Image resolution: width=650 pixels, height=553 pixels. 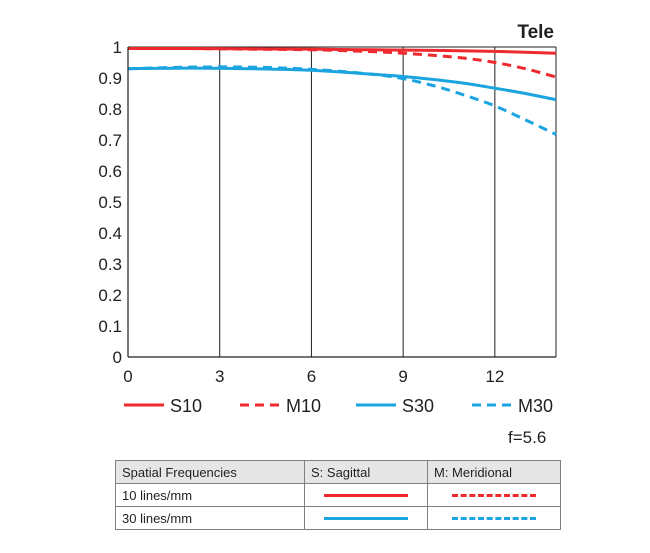 What do you see at coordinates (494, 376) in the screenshot?
I see `x-tick-label: 12` at bounding box center [494, 376].